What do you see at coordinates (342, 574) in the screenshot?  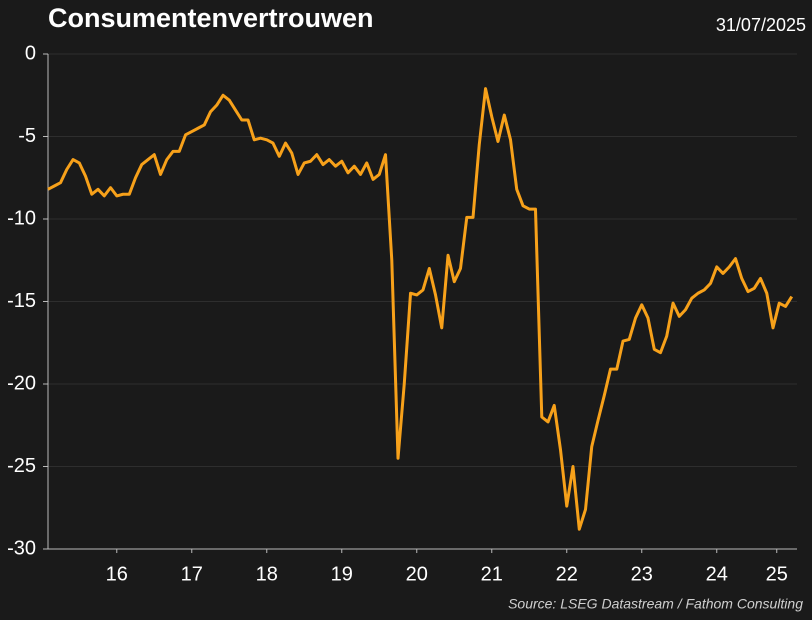 I see `x-tick-label: 19` at bounding box center [342, 574].